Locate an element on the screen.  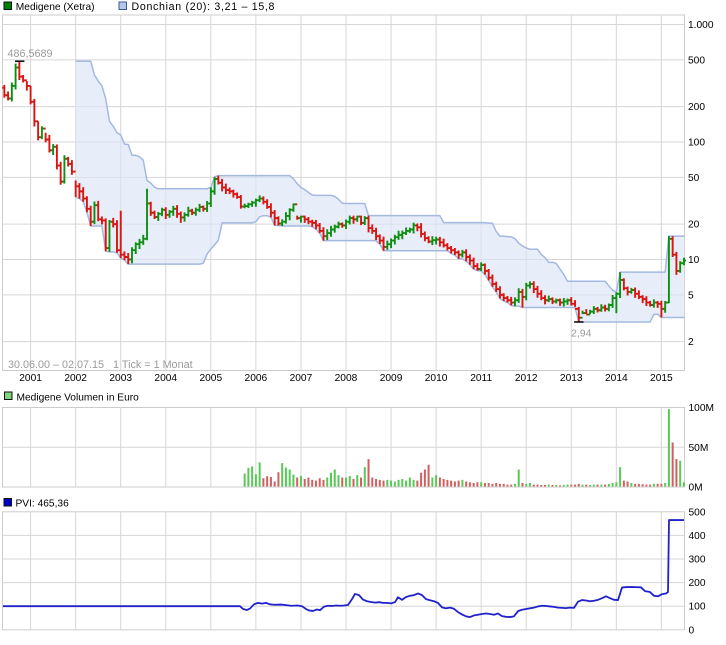
svg-text: 0 is located at coordinates (692, 630).